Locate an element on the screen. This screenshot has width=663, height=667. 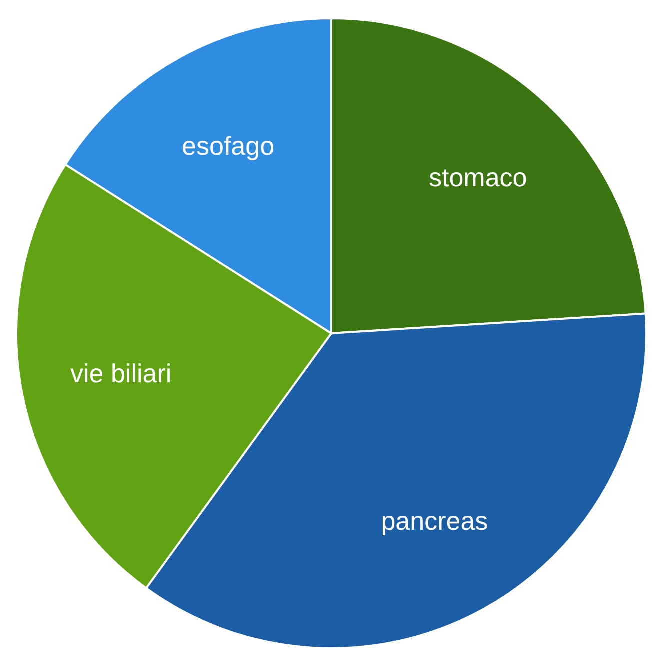
slice-label: pancreas is located at coordinates (434, 521).